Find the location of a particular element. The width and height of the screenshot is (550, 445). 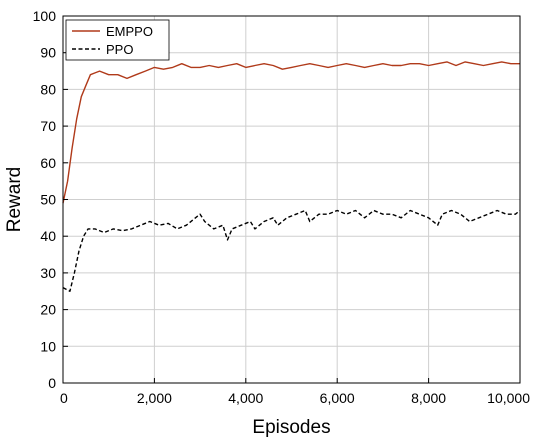

y-tick-label: 0 is located at coordinates (52, 383).